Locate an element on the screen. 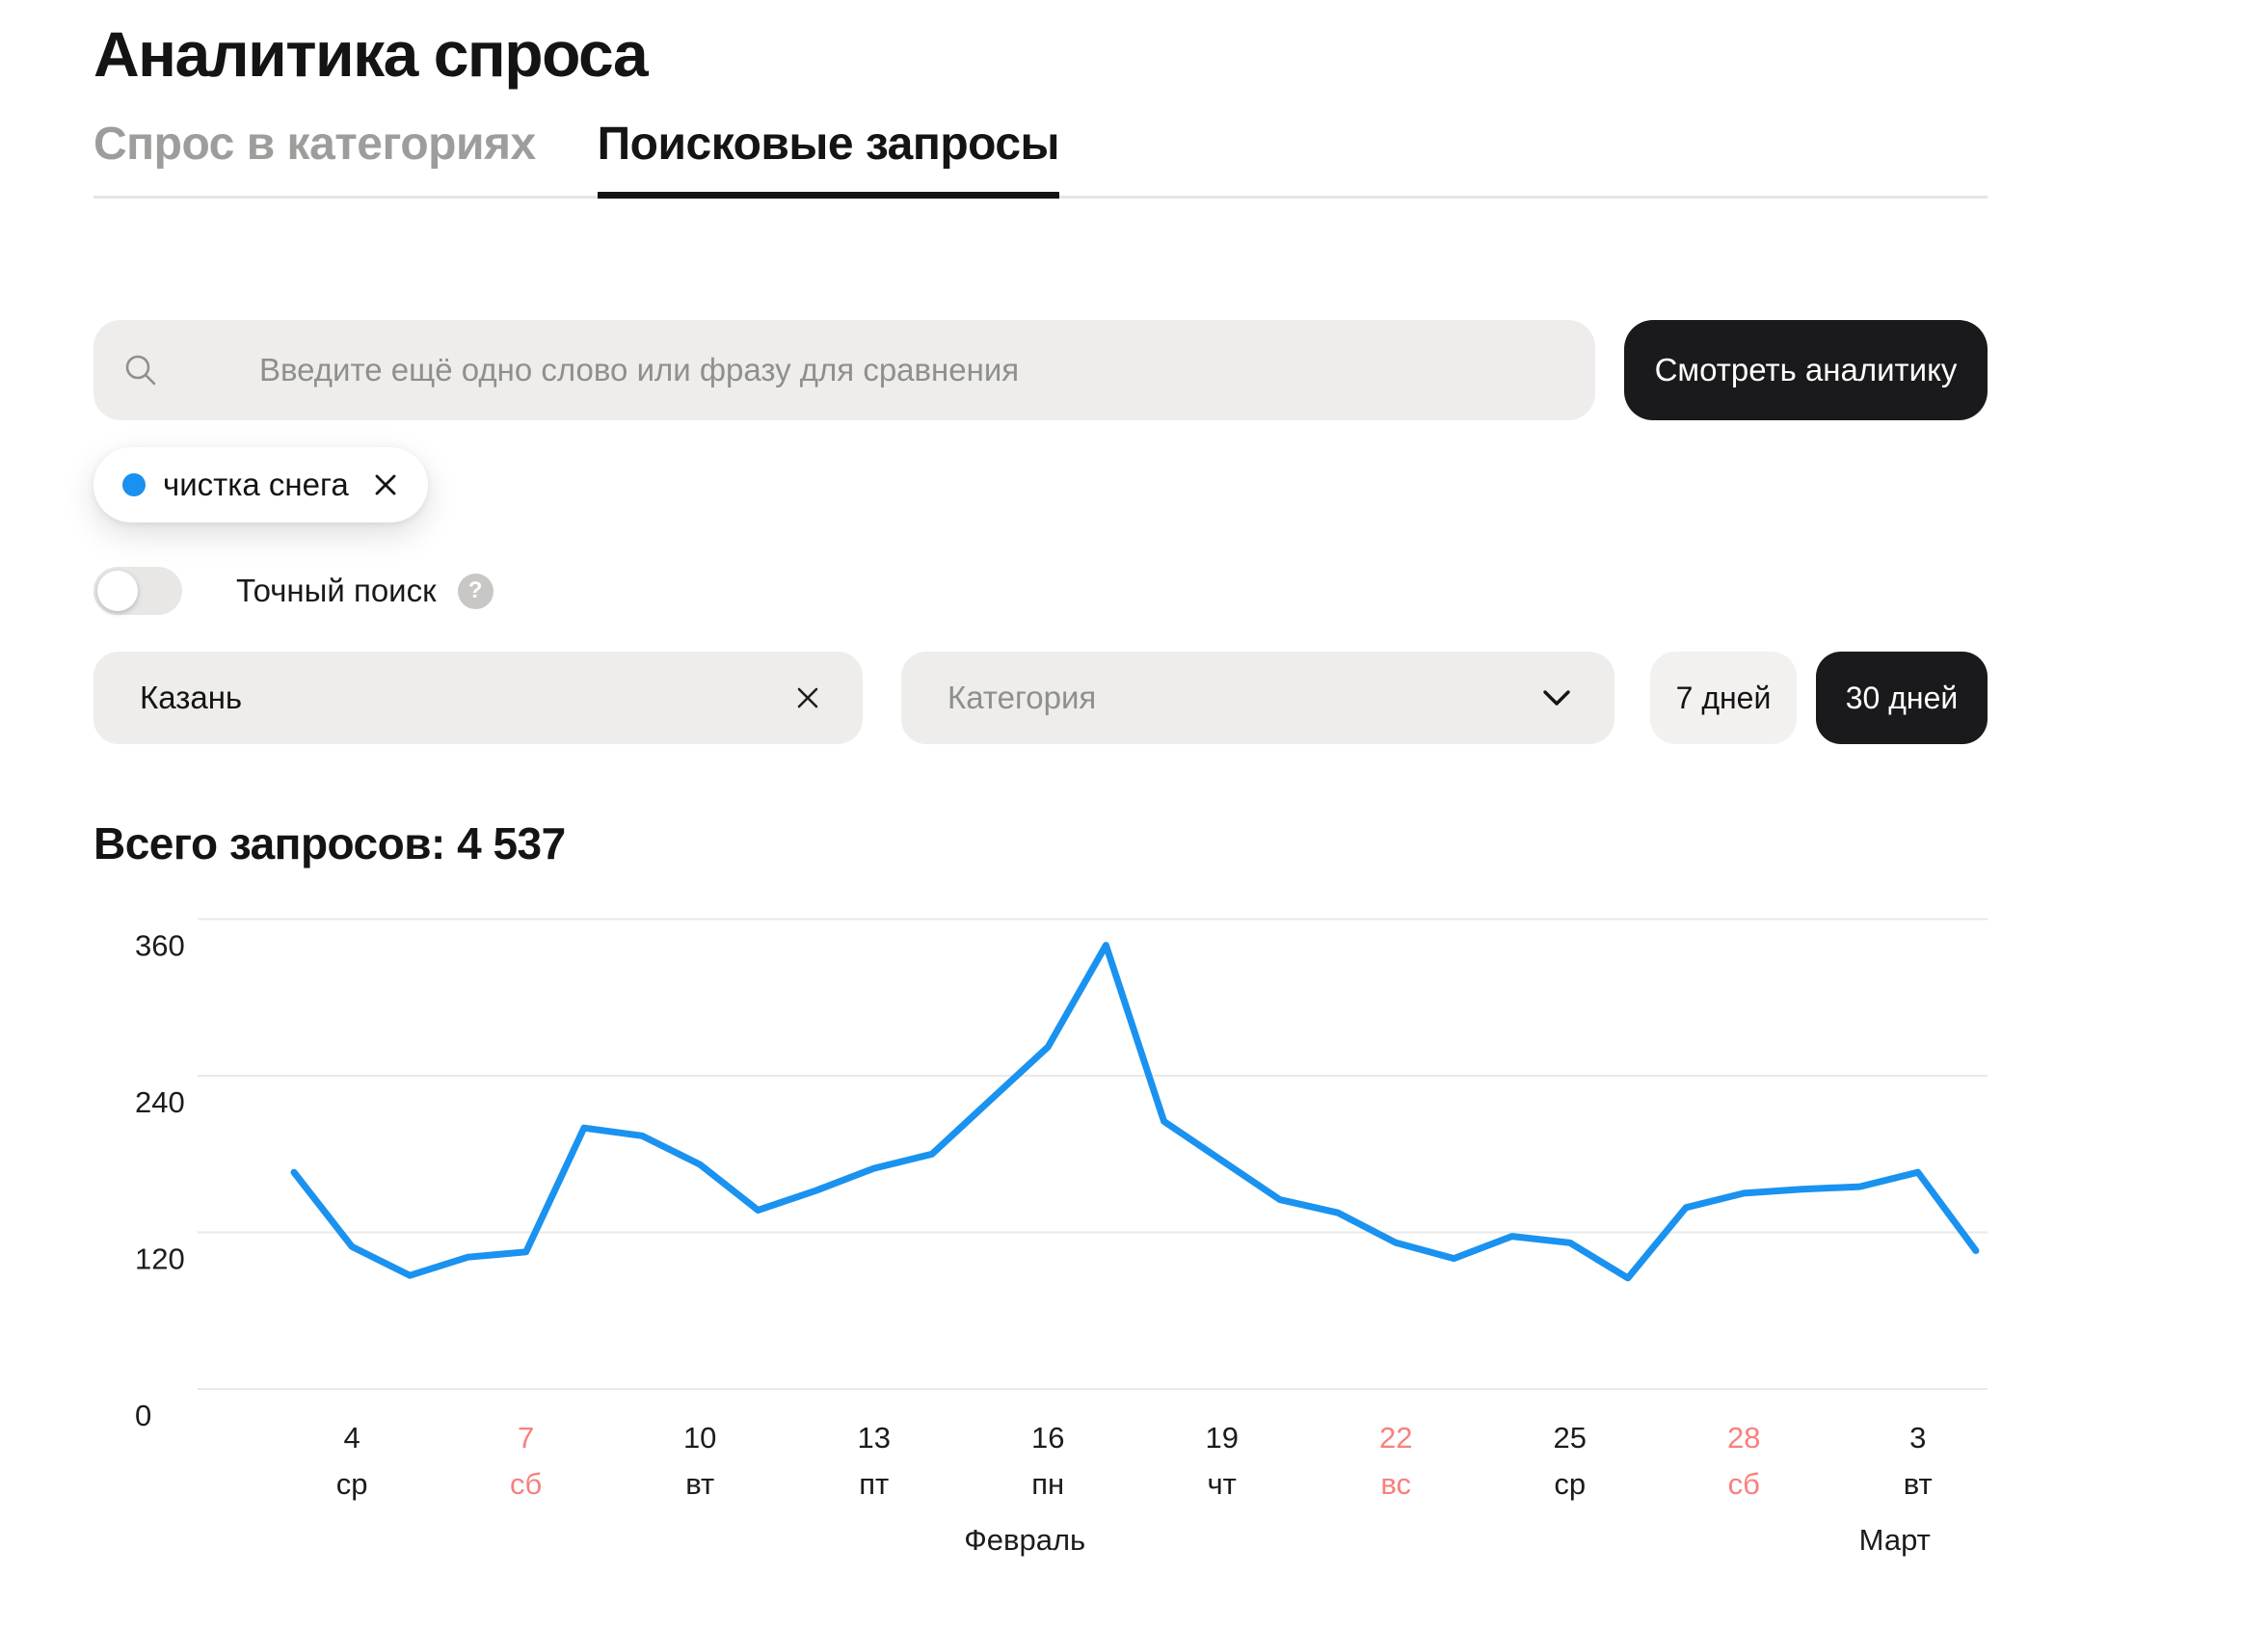 The image size is (2268, 1629). exact-search-toggle is located at coordinates (137, 591).